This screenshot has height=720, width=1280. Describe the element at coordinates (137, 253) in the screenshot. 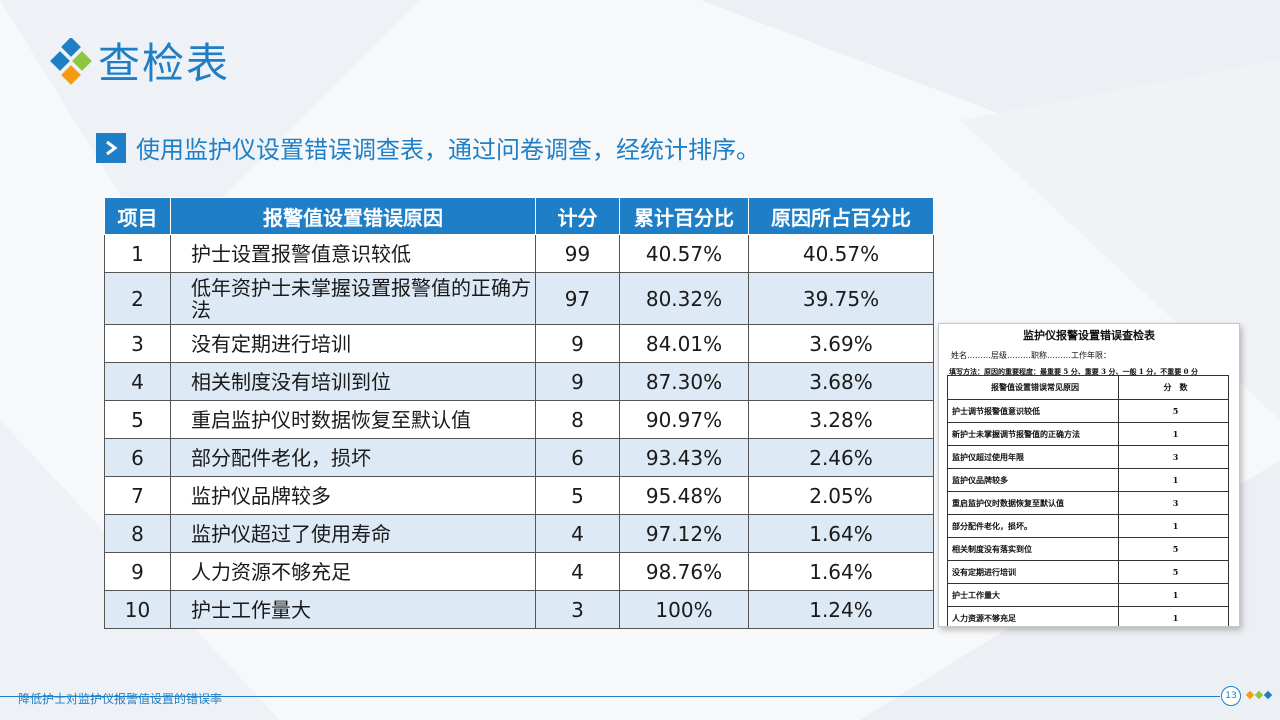

I see `cell-no: 1` at that location.